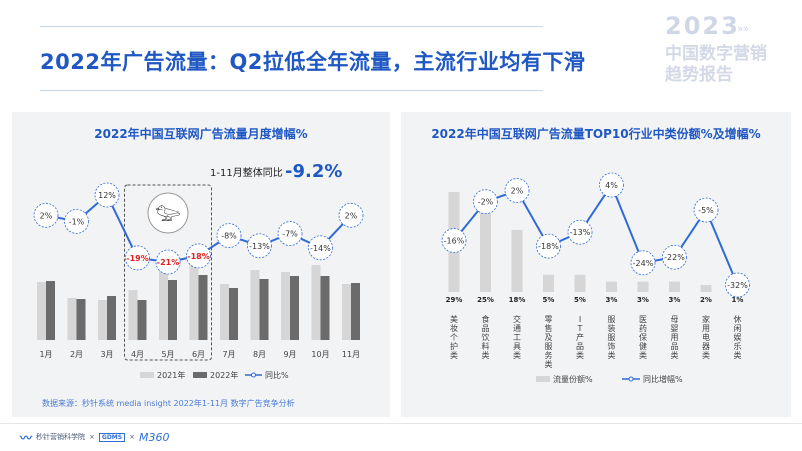  Describe the element at coordinates (112, 437) in the screenshot. I see `gdms-logo: GDMS` at that location.